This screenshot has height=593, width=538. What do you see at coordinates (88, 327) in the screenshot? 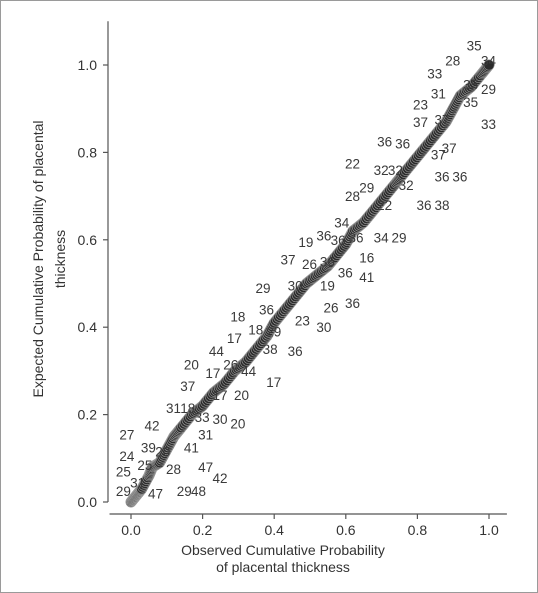
I see `y-tick-label: 0.4` at bounding box center [88, 327].